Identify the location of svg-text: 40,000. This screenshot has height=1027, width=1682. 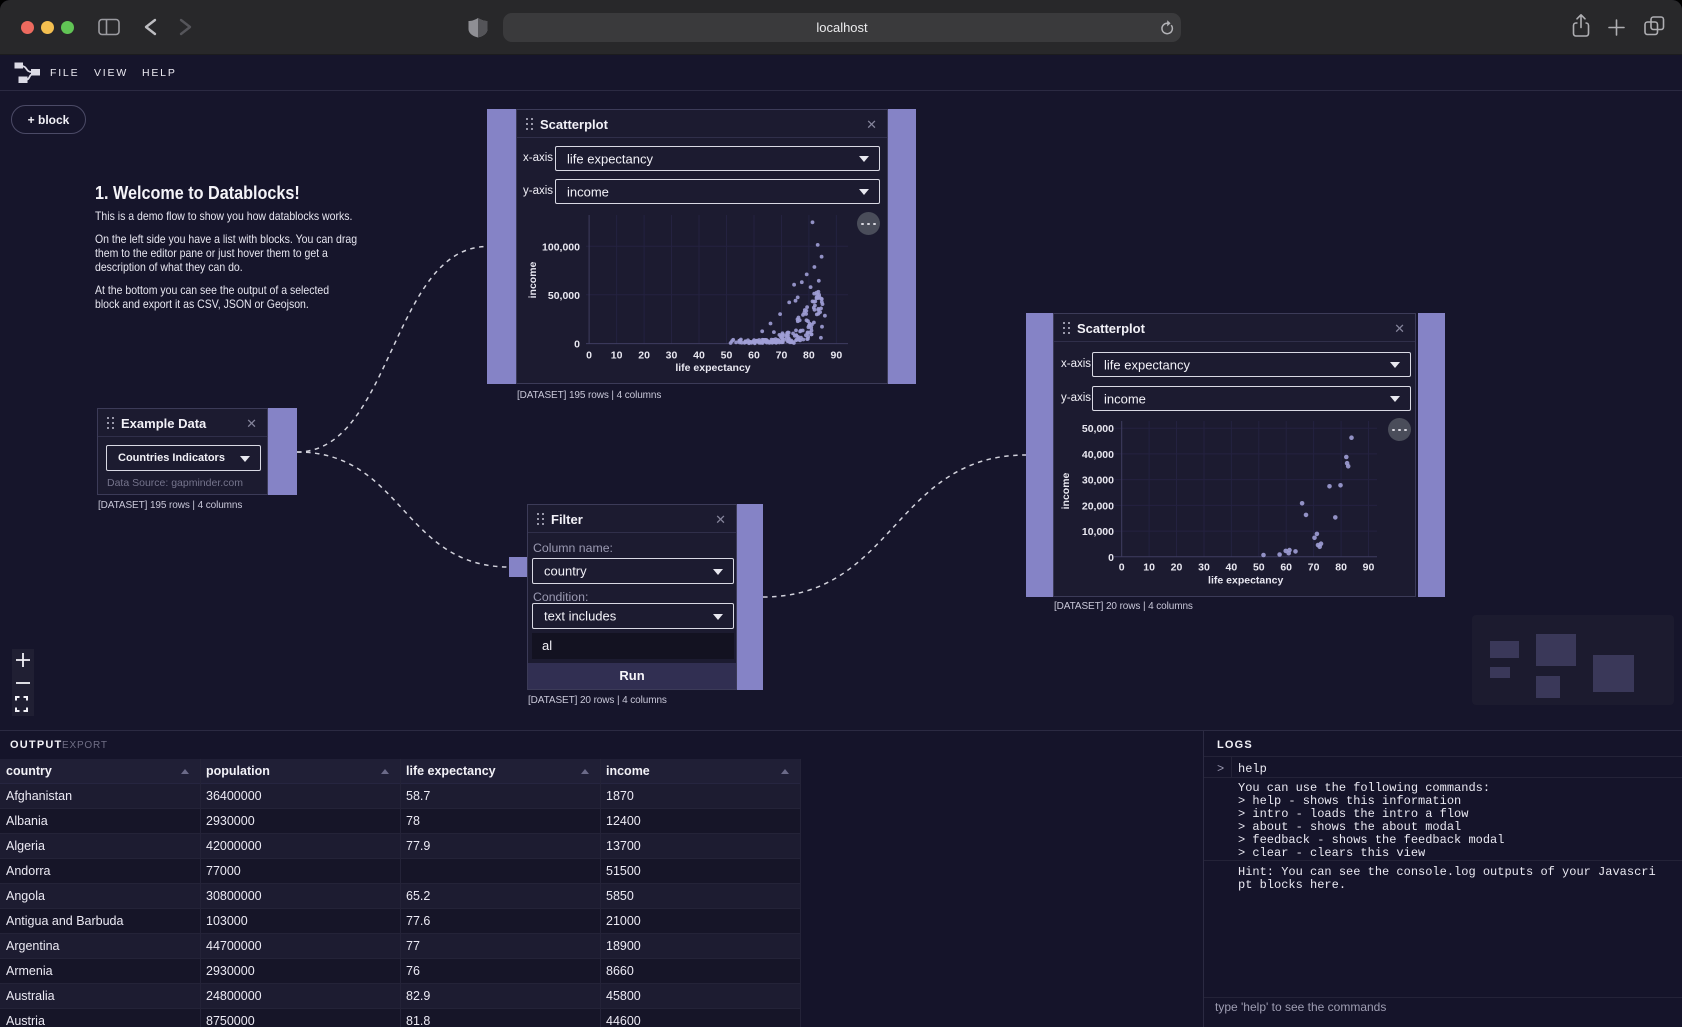
(1098, 455).